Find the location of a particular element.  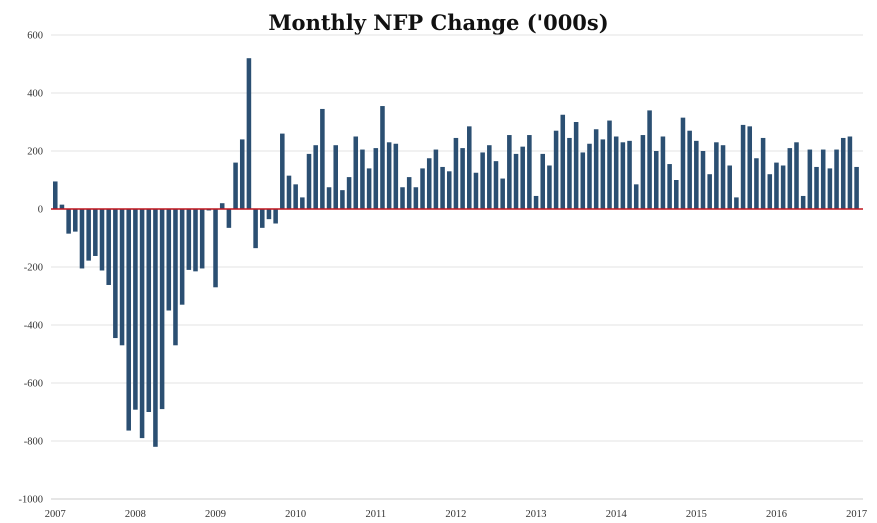

y-tick-label: -1000 is located at coordinates (31, 500).